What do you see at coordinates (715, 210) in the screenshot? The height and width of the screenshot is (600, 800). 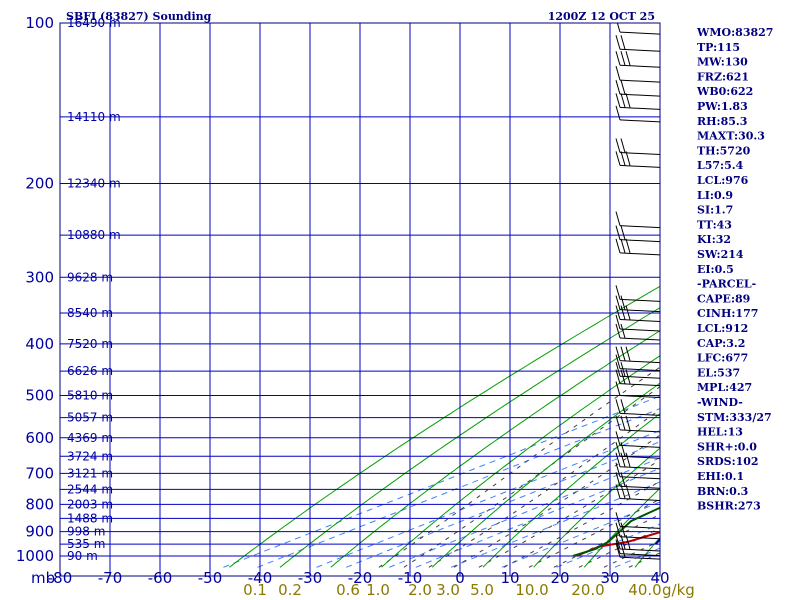 I see `index-entry: SI:1.7` at bounding box center [715, 210].